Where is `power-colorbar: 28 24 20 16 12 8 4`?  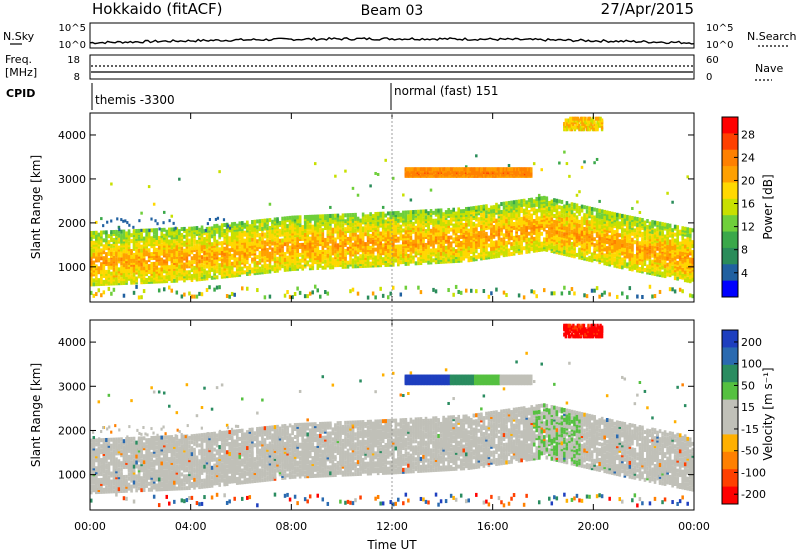 power-colorbar: 28 24 20 16 12 8 4 is located at coordinates (738, 207).